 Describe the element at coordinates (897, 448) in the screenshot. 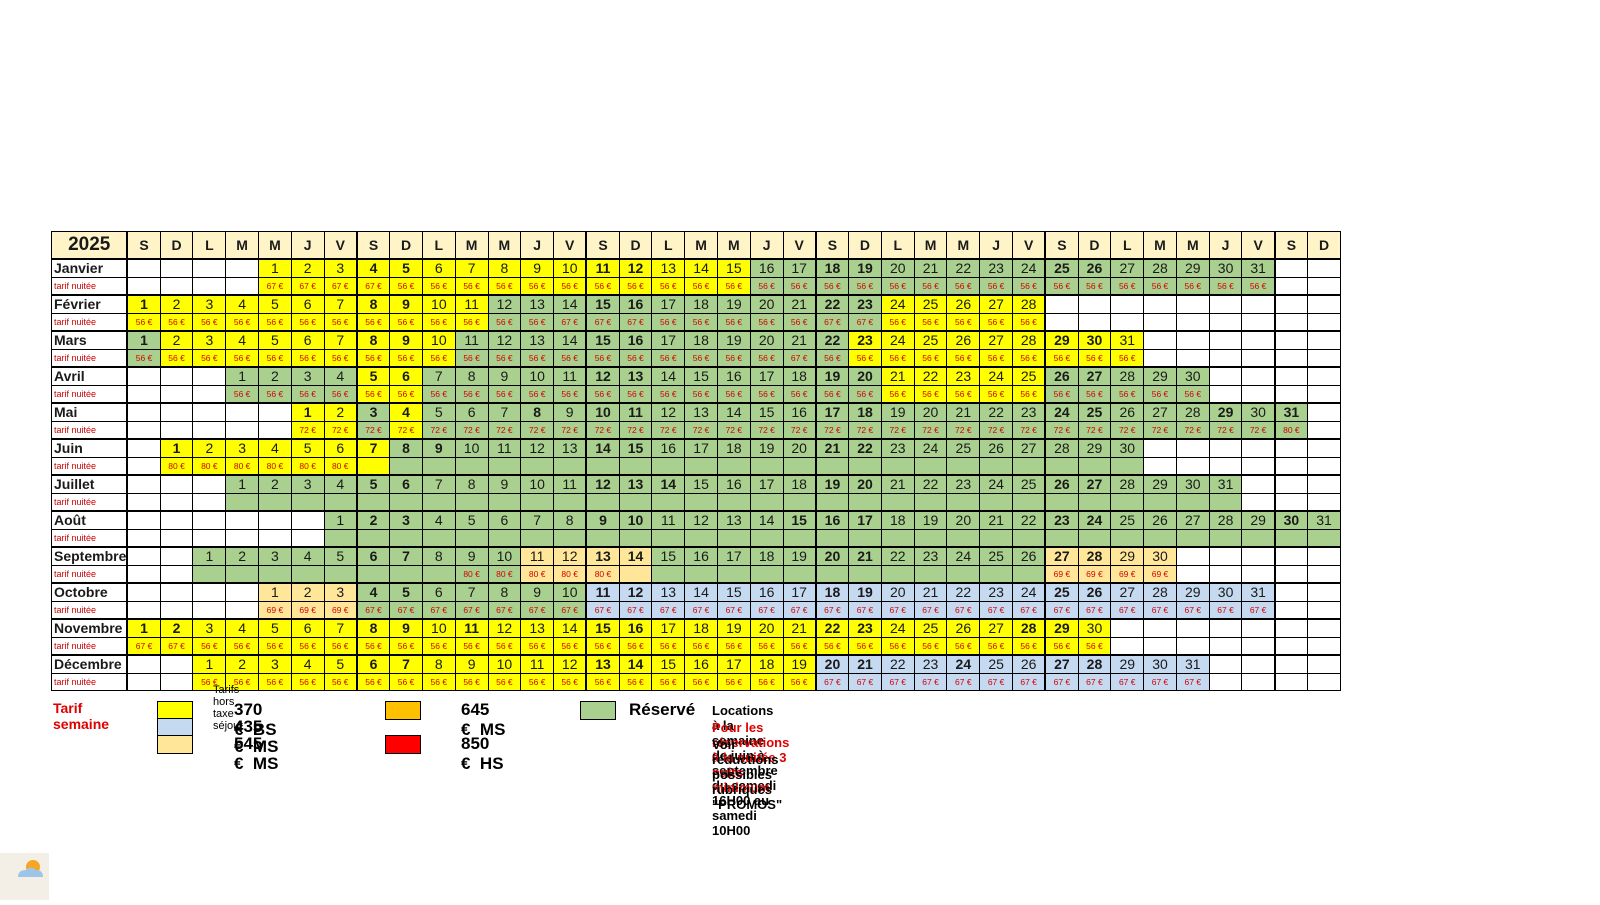

I see `calendar-day-cell: 23` at that location.